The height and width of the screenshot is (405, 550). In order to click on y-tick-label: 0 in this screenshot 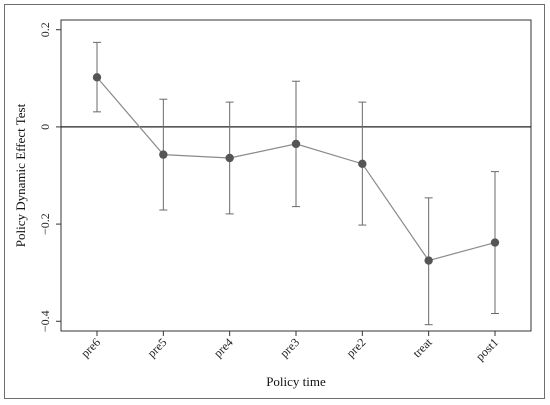, I will do `click(45, 127)`.